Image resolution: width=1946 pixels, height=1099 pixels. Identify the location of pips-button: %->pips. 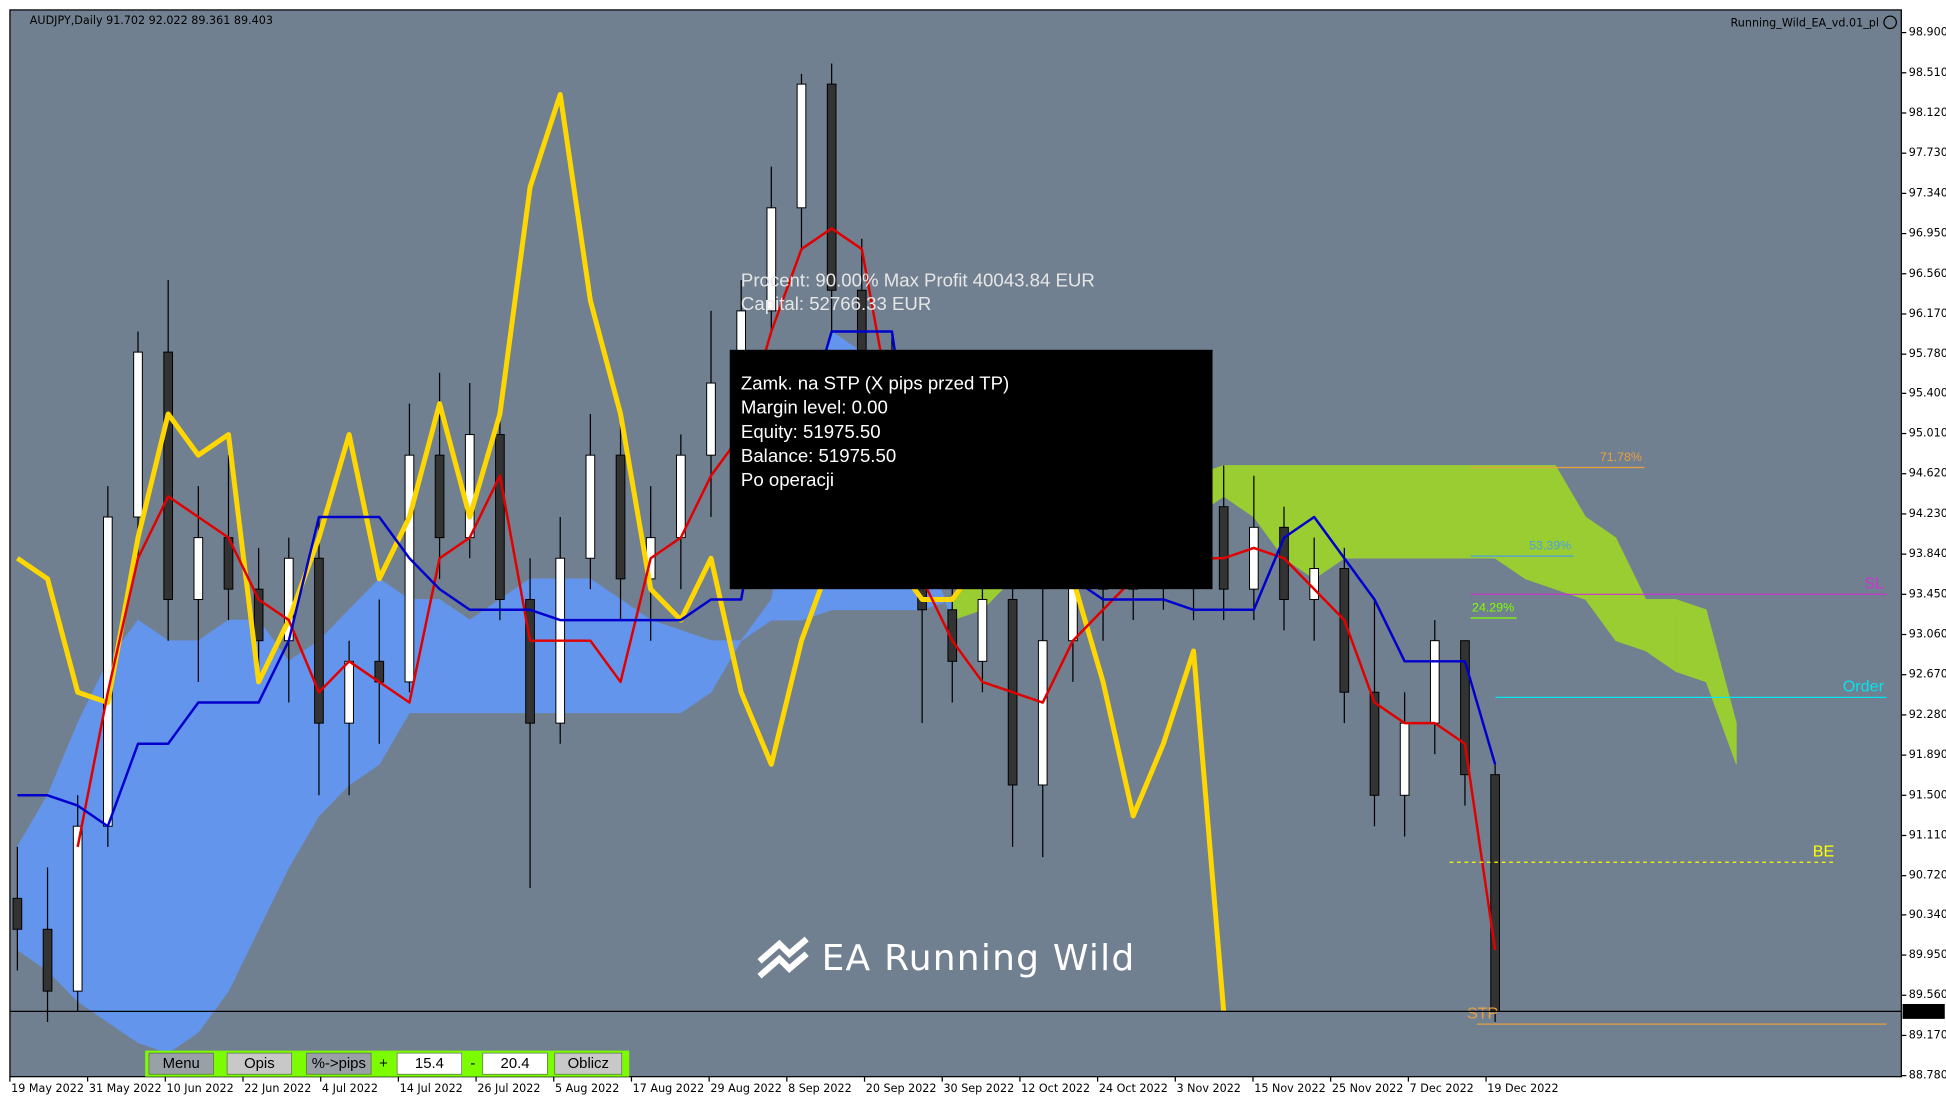
(339, 1064).